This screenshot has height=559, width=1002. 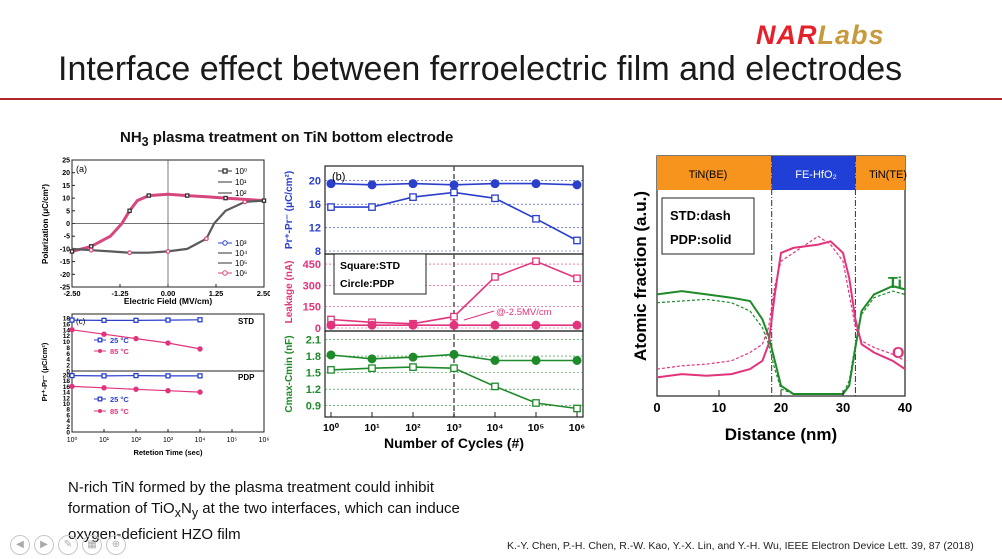 What do you see at coordinates (315, 229) in the screenshot?
I see `endurance-ytick-label: 12` at bounding box center [315, 229].